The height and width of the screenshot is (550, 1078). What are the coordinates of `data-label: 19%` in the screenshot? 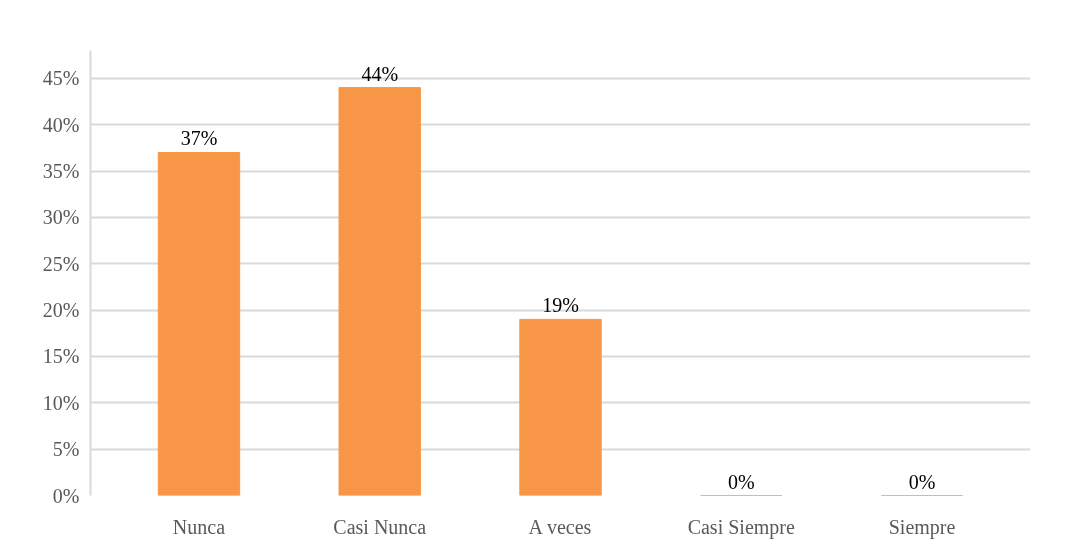 It's located at (560, 305).